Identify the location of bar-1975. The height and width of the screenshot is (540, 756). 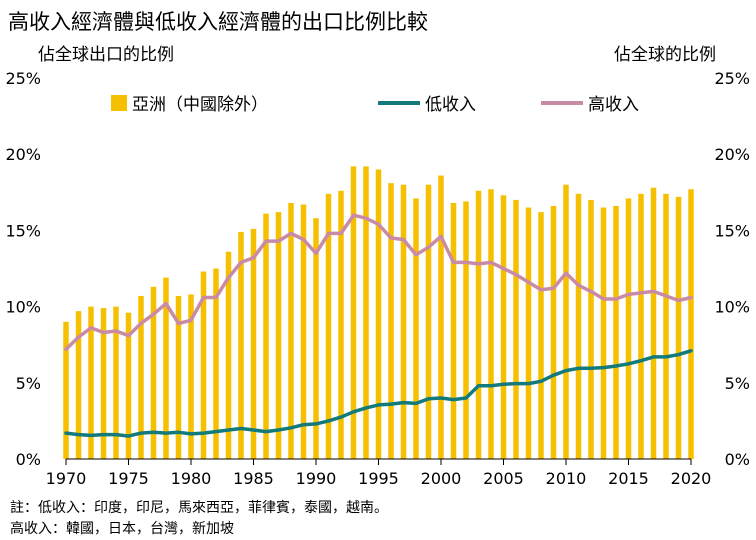
(128, 385).